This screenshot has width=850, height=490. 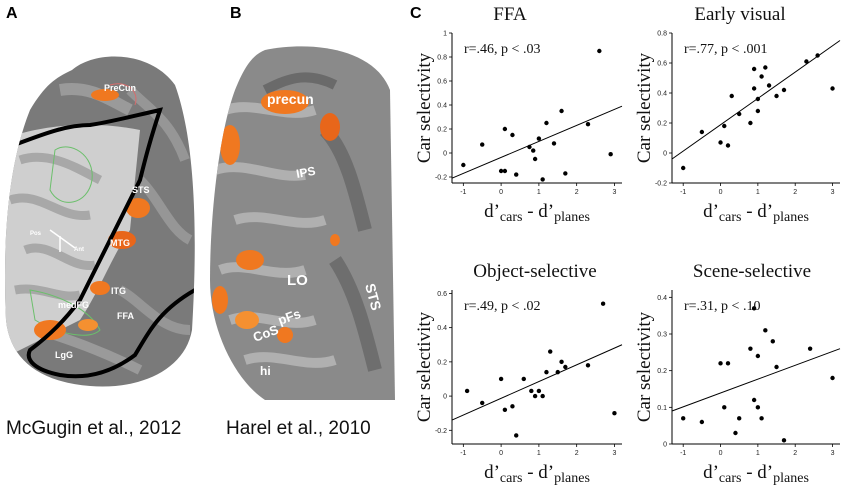 What do you see at coordinates (12, 13) in the screenshot?
I see `panel-a-letter: A` at bounding box center [12, 13].